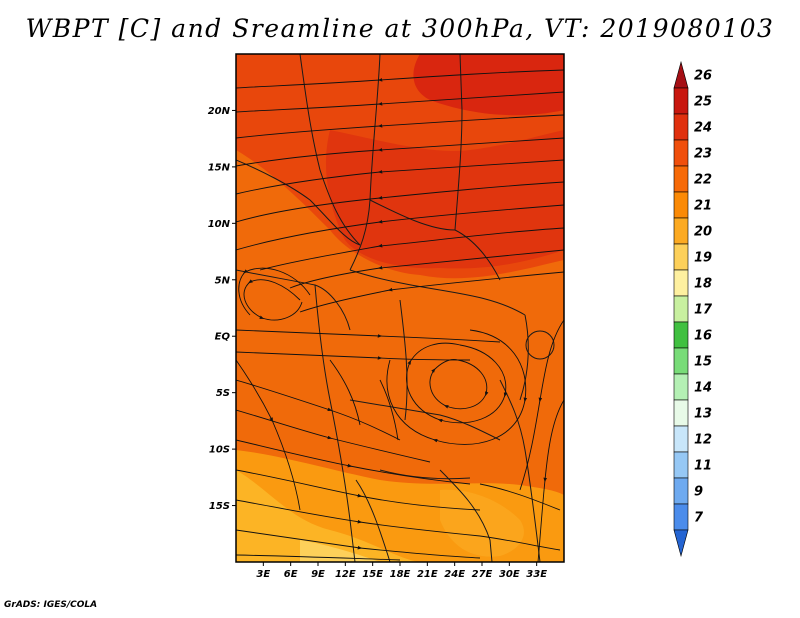 Image resolution: width=800 pixels, height=618 pixels. Describe the element at coordinates (223, 280) in the screenshot. I see `lat-tick-label: 5N` at that location.